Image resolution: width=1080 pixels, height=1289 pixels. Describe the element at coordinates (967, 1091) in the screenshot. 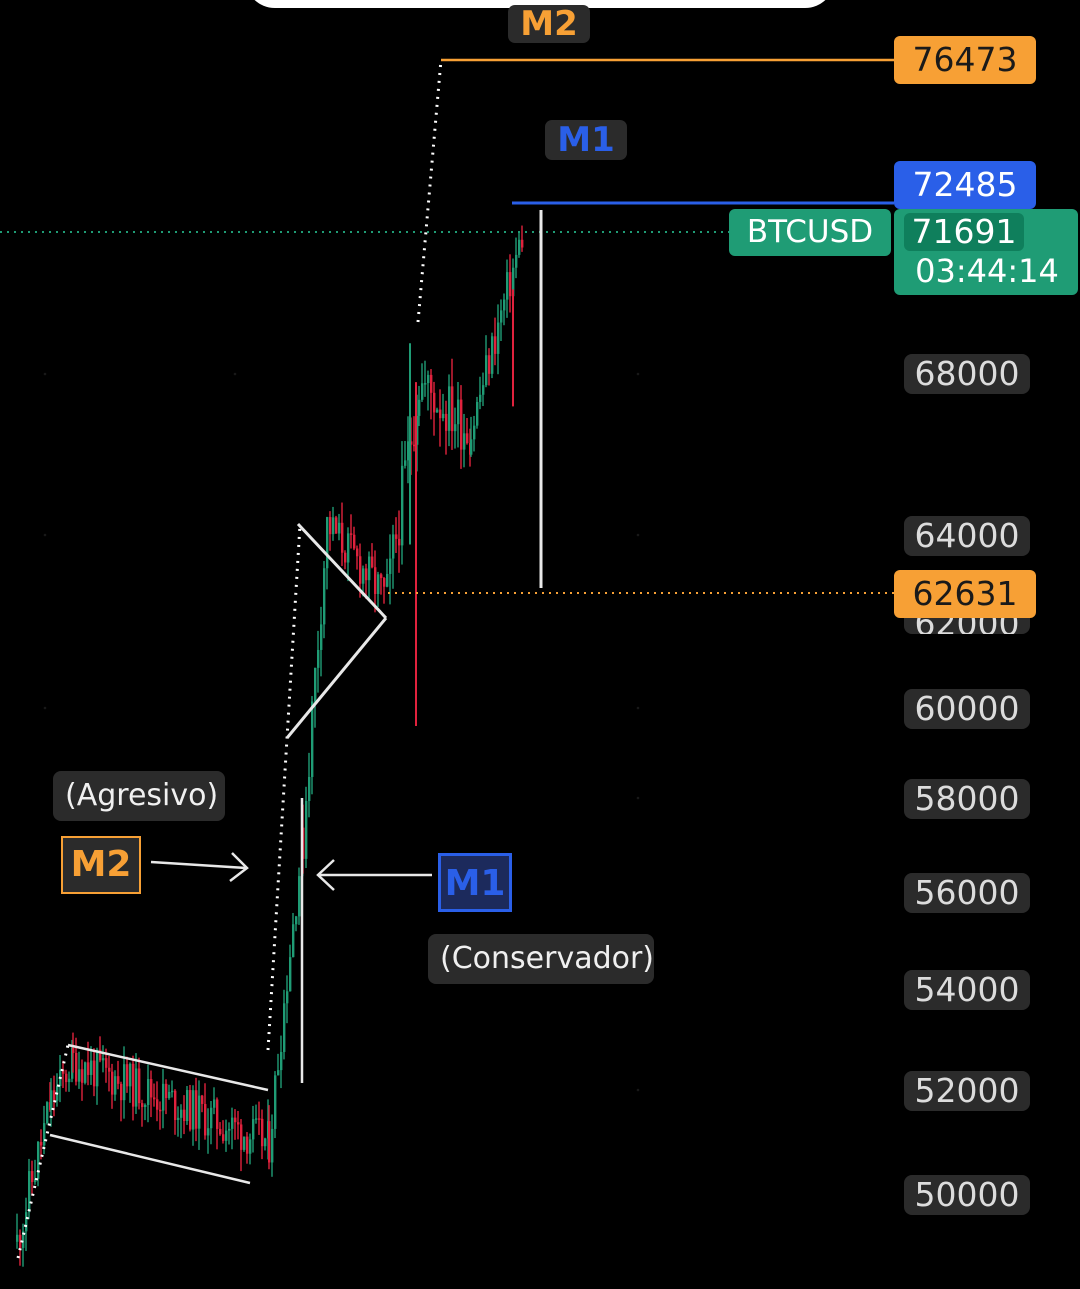

I see `axis-label-52000: 52000` at that location.